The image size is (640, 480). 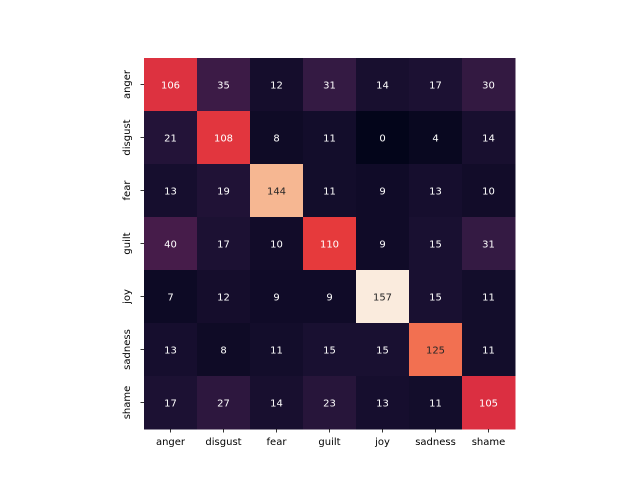 I want to click on cell-shame-fear, so click(x=277, y=403).